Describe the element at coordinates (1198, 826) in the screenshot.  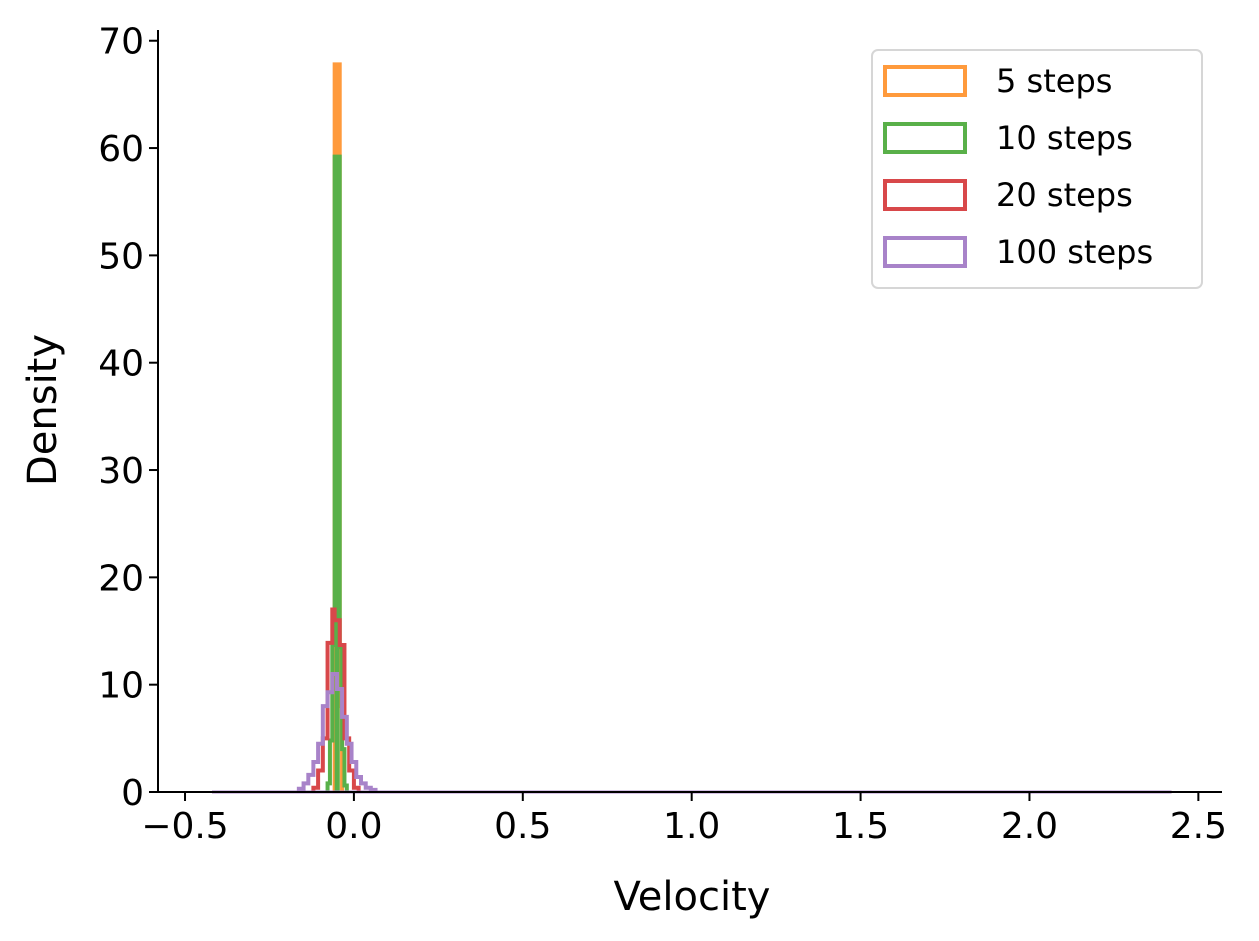
I see `x-tick-label: 2.5` at that location.